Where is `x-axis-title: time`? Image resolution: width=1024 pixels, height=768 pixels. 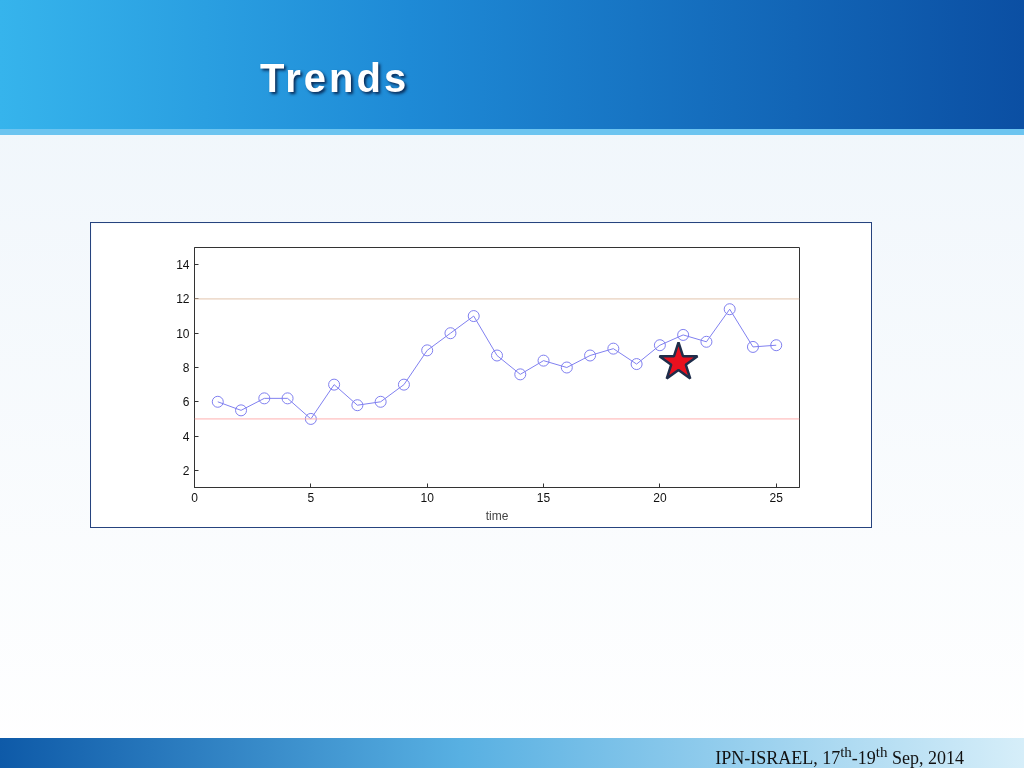
x-axis-title: time is located at coordinates (497, 515).